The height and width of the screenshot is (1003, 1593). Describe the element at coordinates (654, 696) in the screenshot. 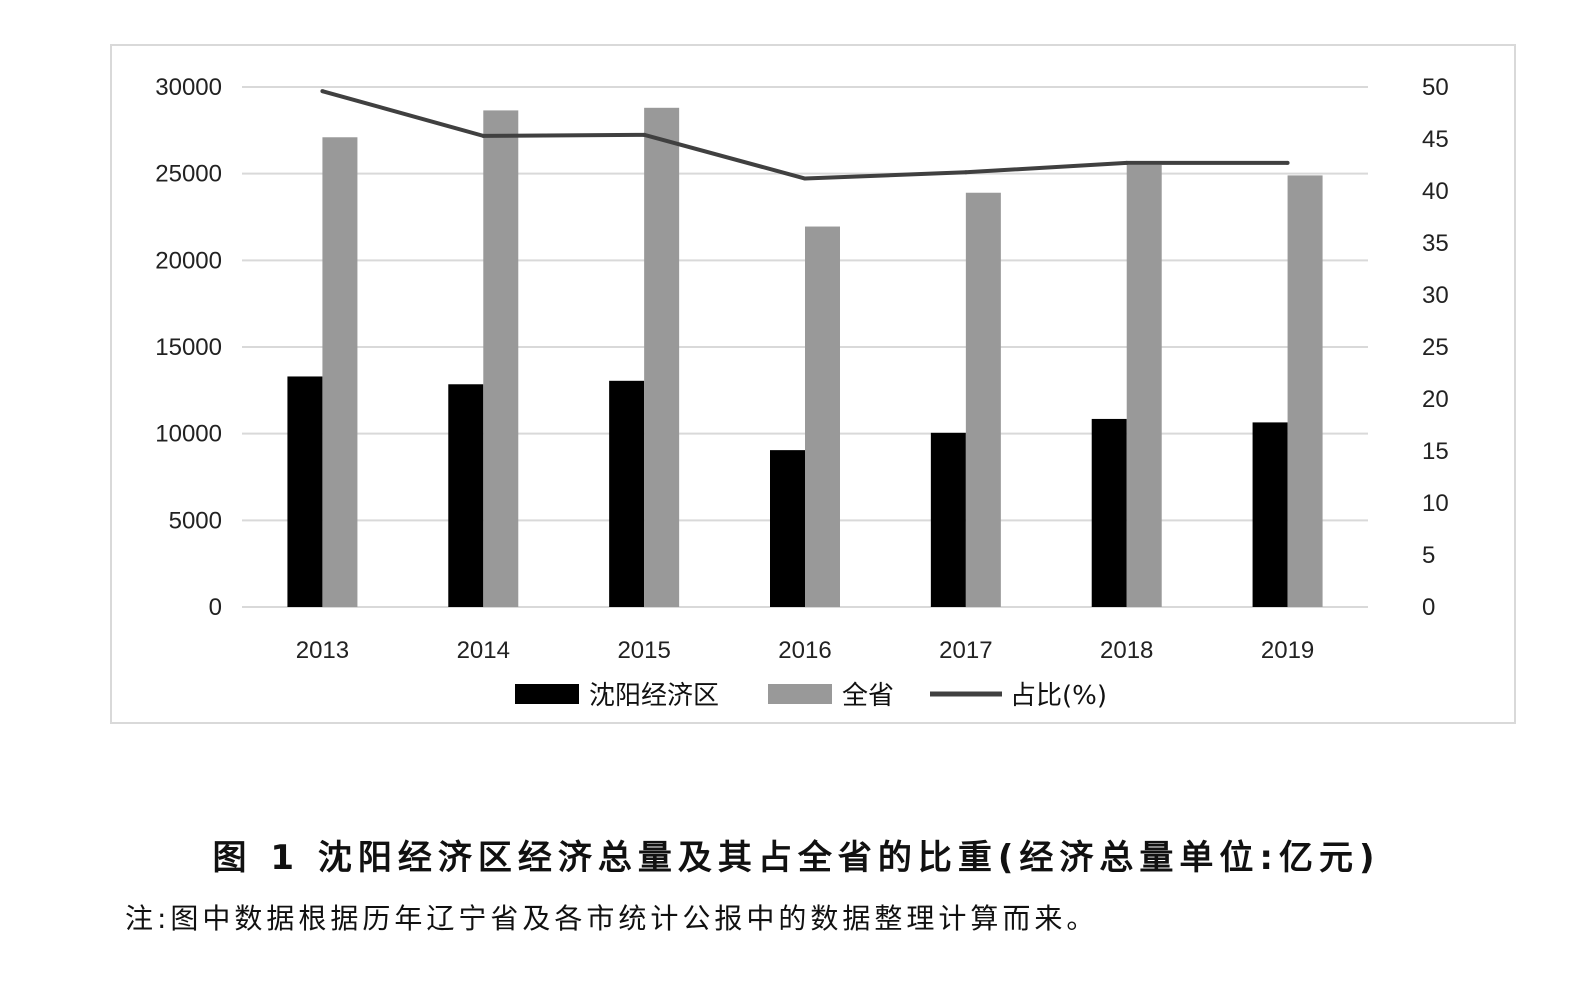

I see `legend-label: 沈阳经济区` at that location.